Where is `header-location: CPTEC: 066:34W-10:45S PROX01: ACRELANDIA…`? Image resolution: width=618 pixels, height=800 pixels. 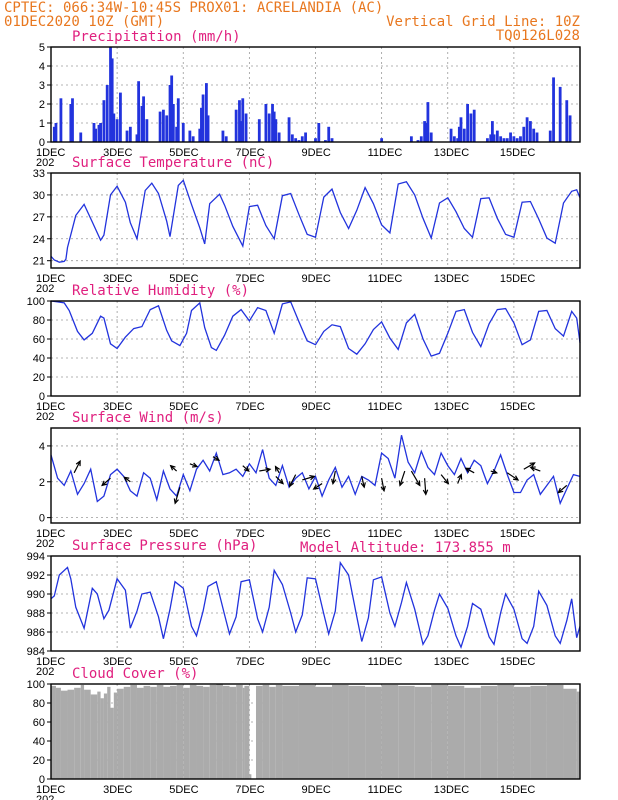
header-location: CPTEC: 066:34W-10:45S PROX01: ACRELANDIA… is located at coordinates (193, 8).